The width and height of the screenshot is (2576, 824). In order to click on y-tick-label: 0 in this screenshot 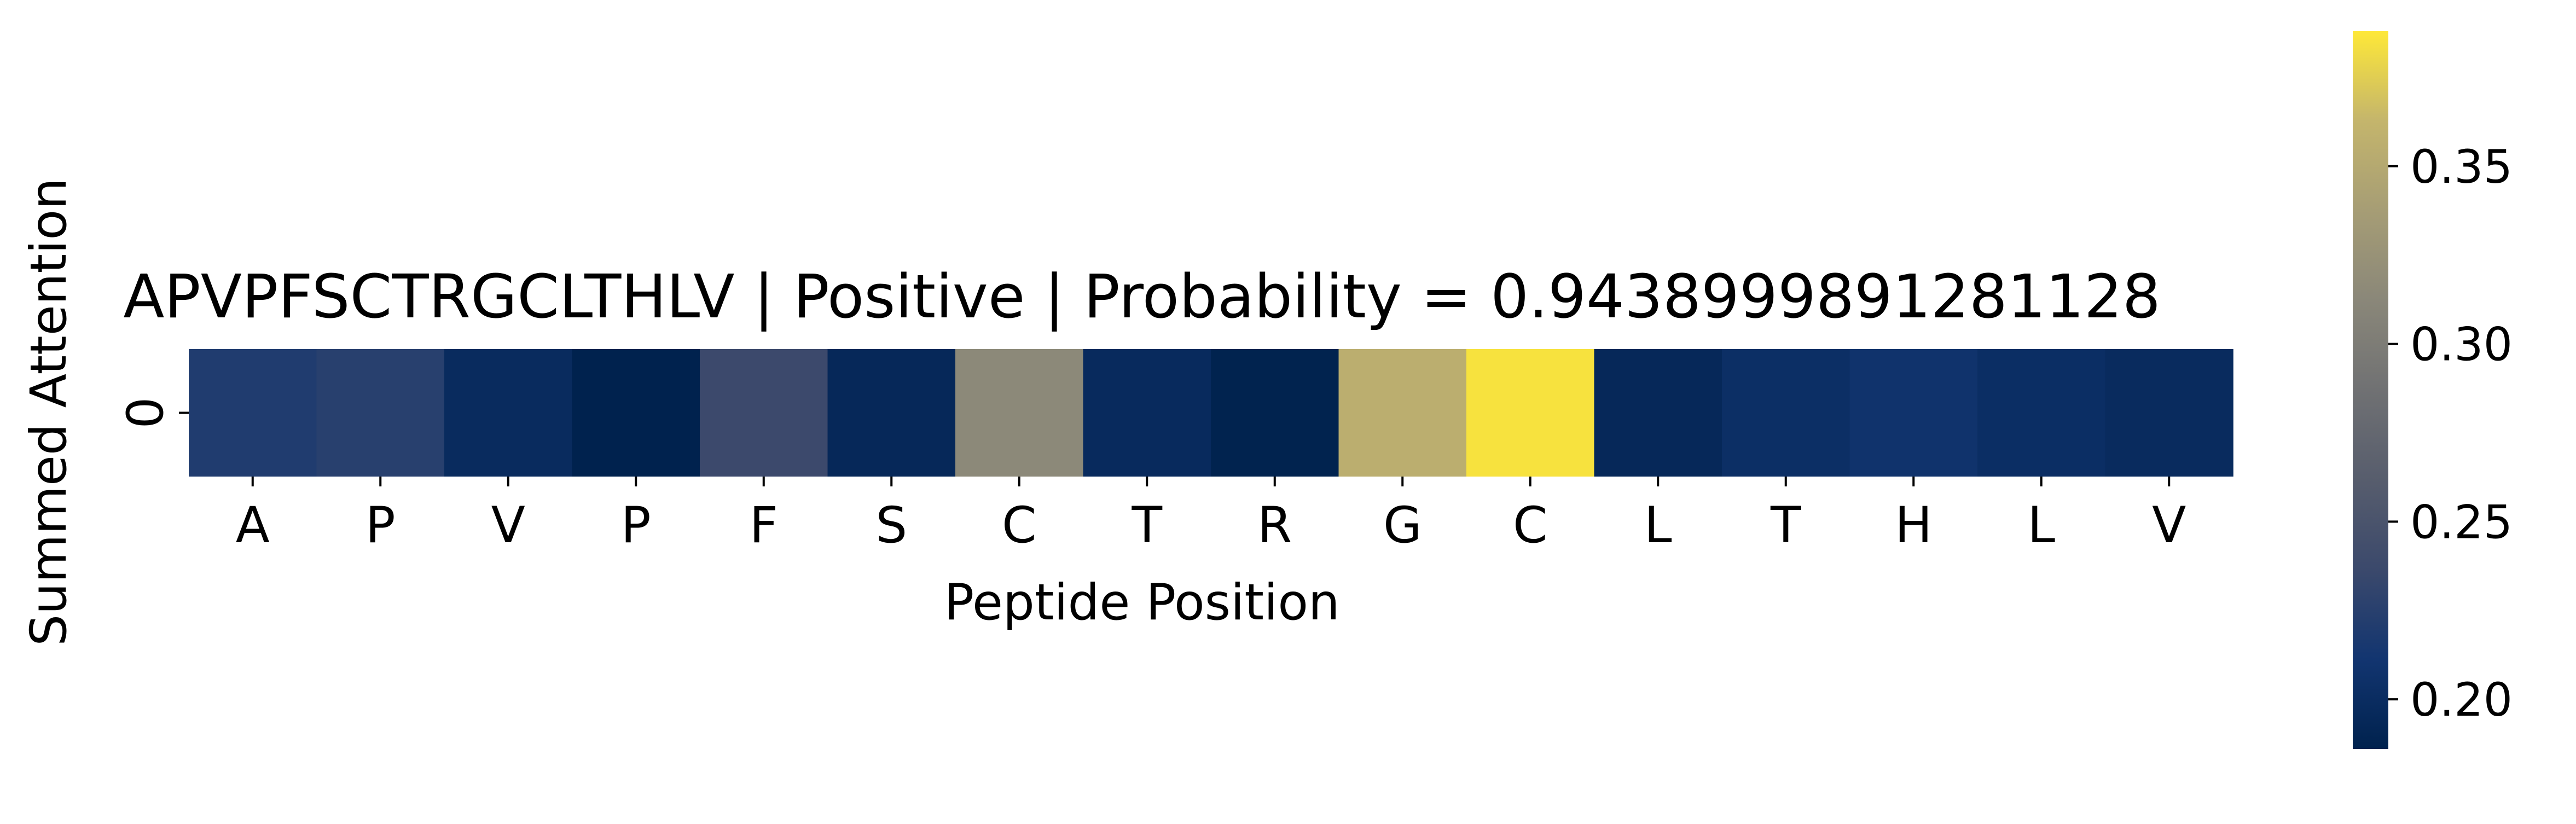, I will do `click(146, 413)`.